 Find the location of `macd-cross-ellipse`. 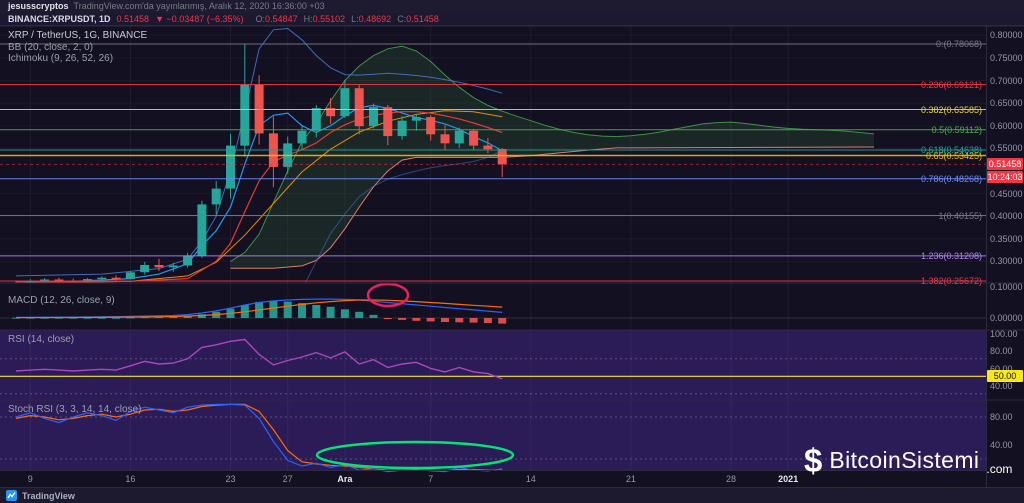

macd-cross-ellipse is located at coordinates (388, 295).